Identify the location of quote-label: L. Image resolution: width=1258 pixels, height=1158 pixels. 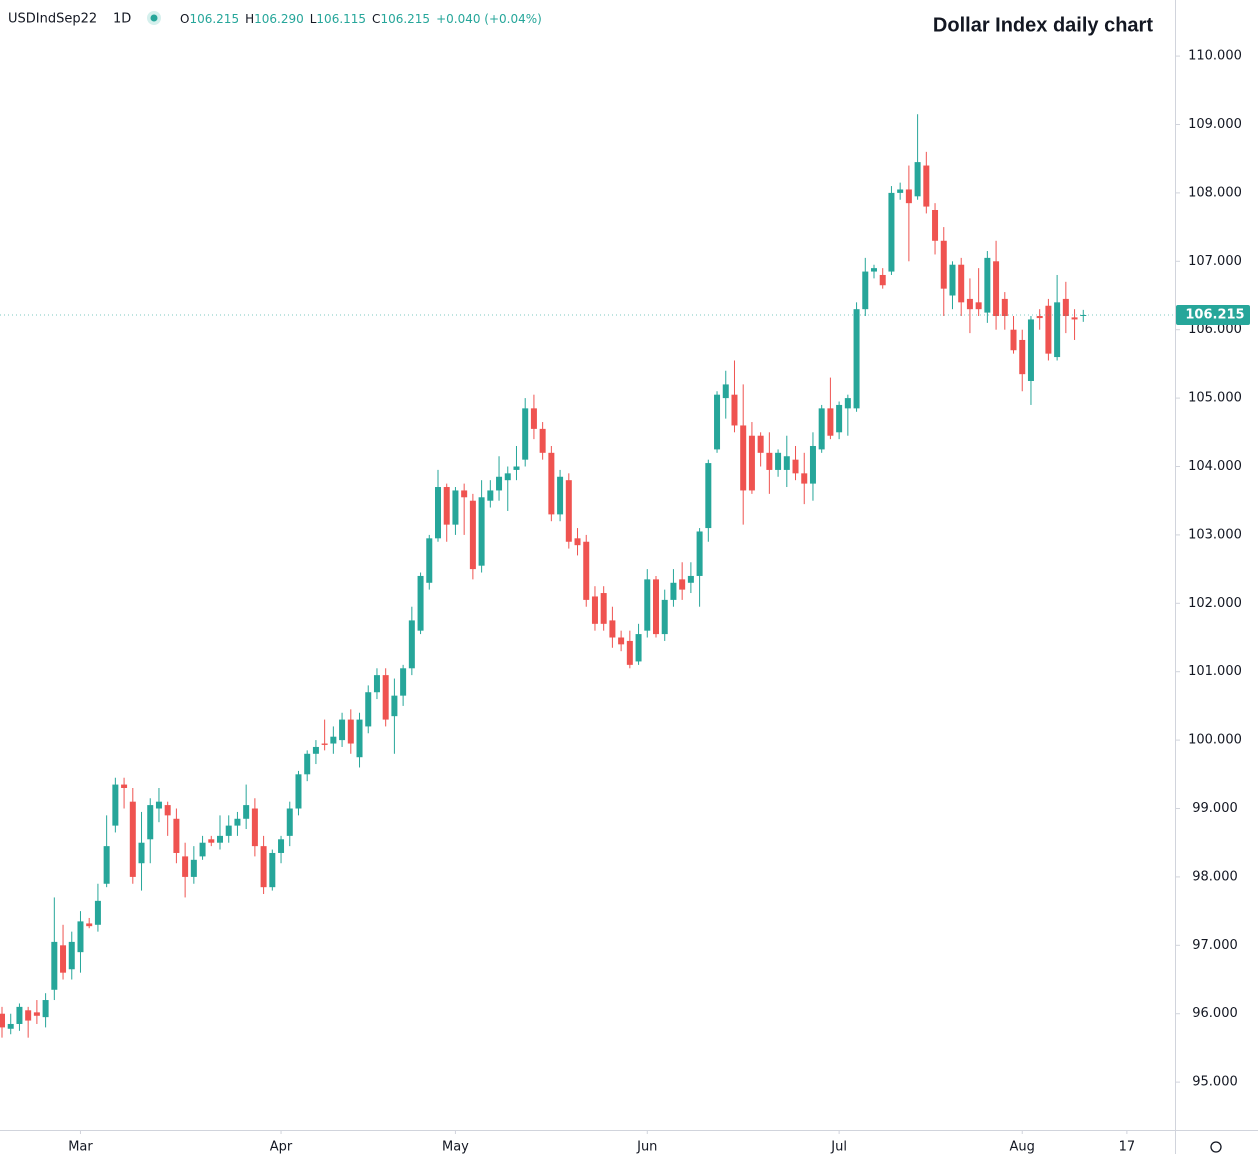
(313, 19).